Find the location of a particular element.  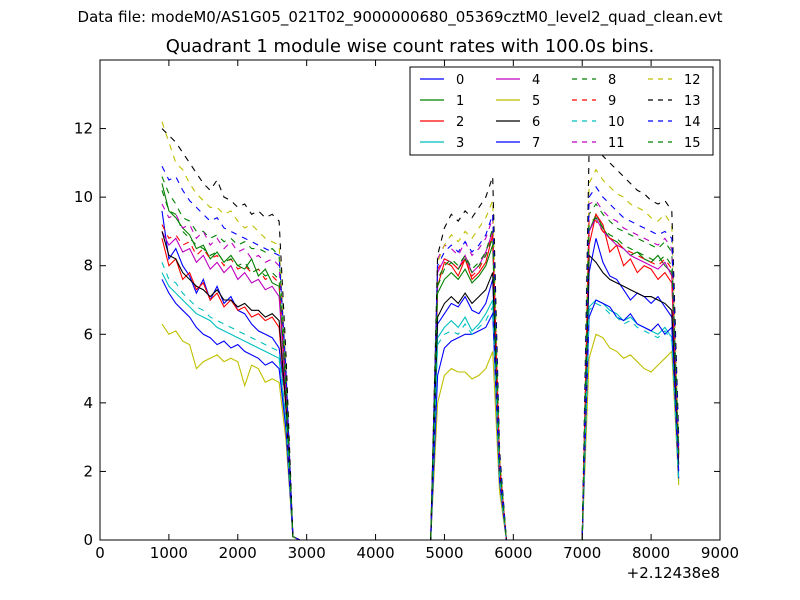

x-tick-label: 2000 is located at coordinates (238, 553).